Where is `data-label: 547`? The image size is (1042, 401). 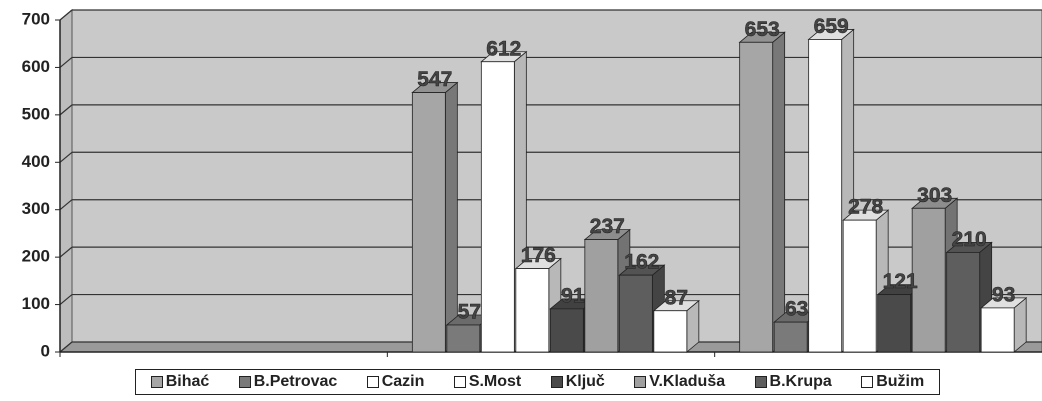
data-label: 547 is located at coordinates (434, 79).